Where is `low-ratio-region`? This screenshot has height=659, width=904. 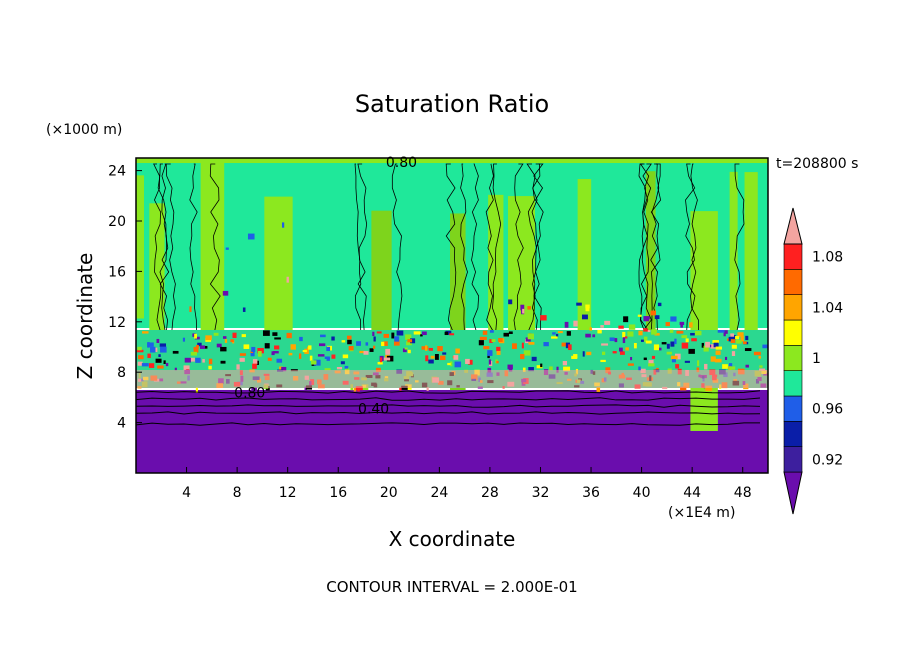
low-ratio-region is located at coordinates (452, 431).